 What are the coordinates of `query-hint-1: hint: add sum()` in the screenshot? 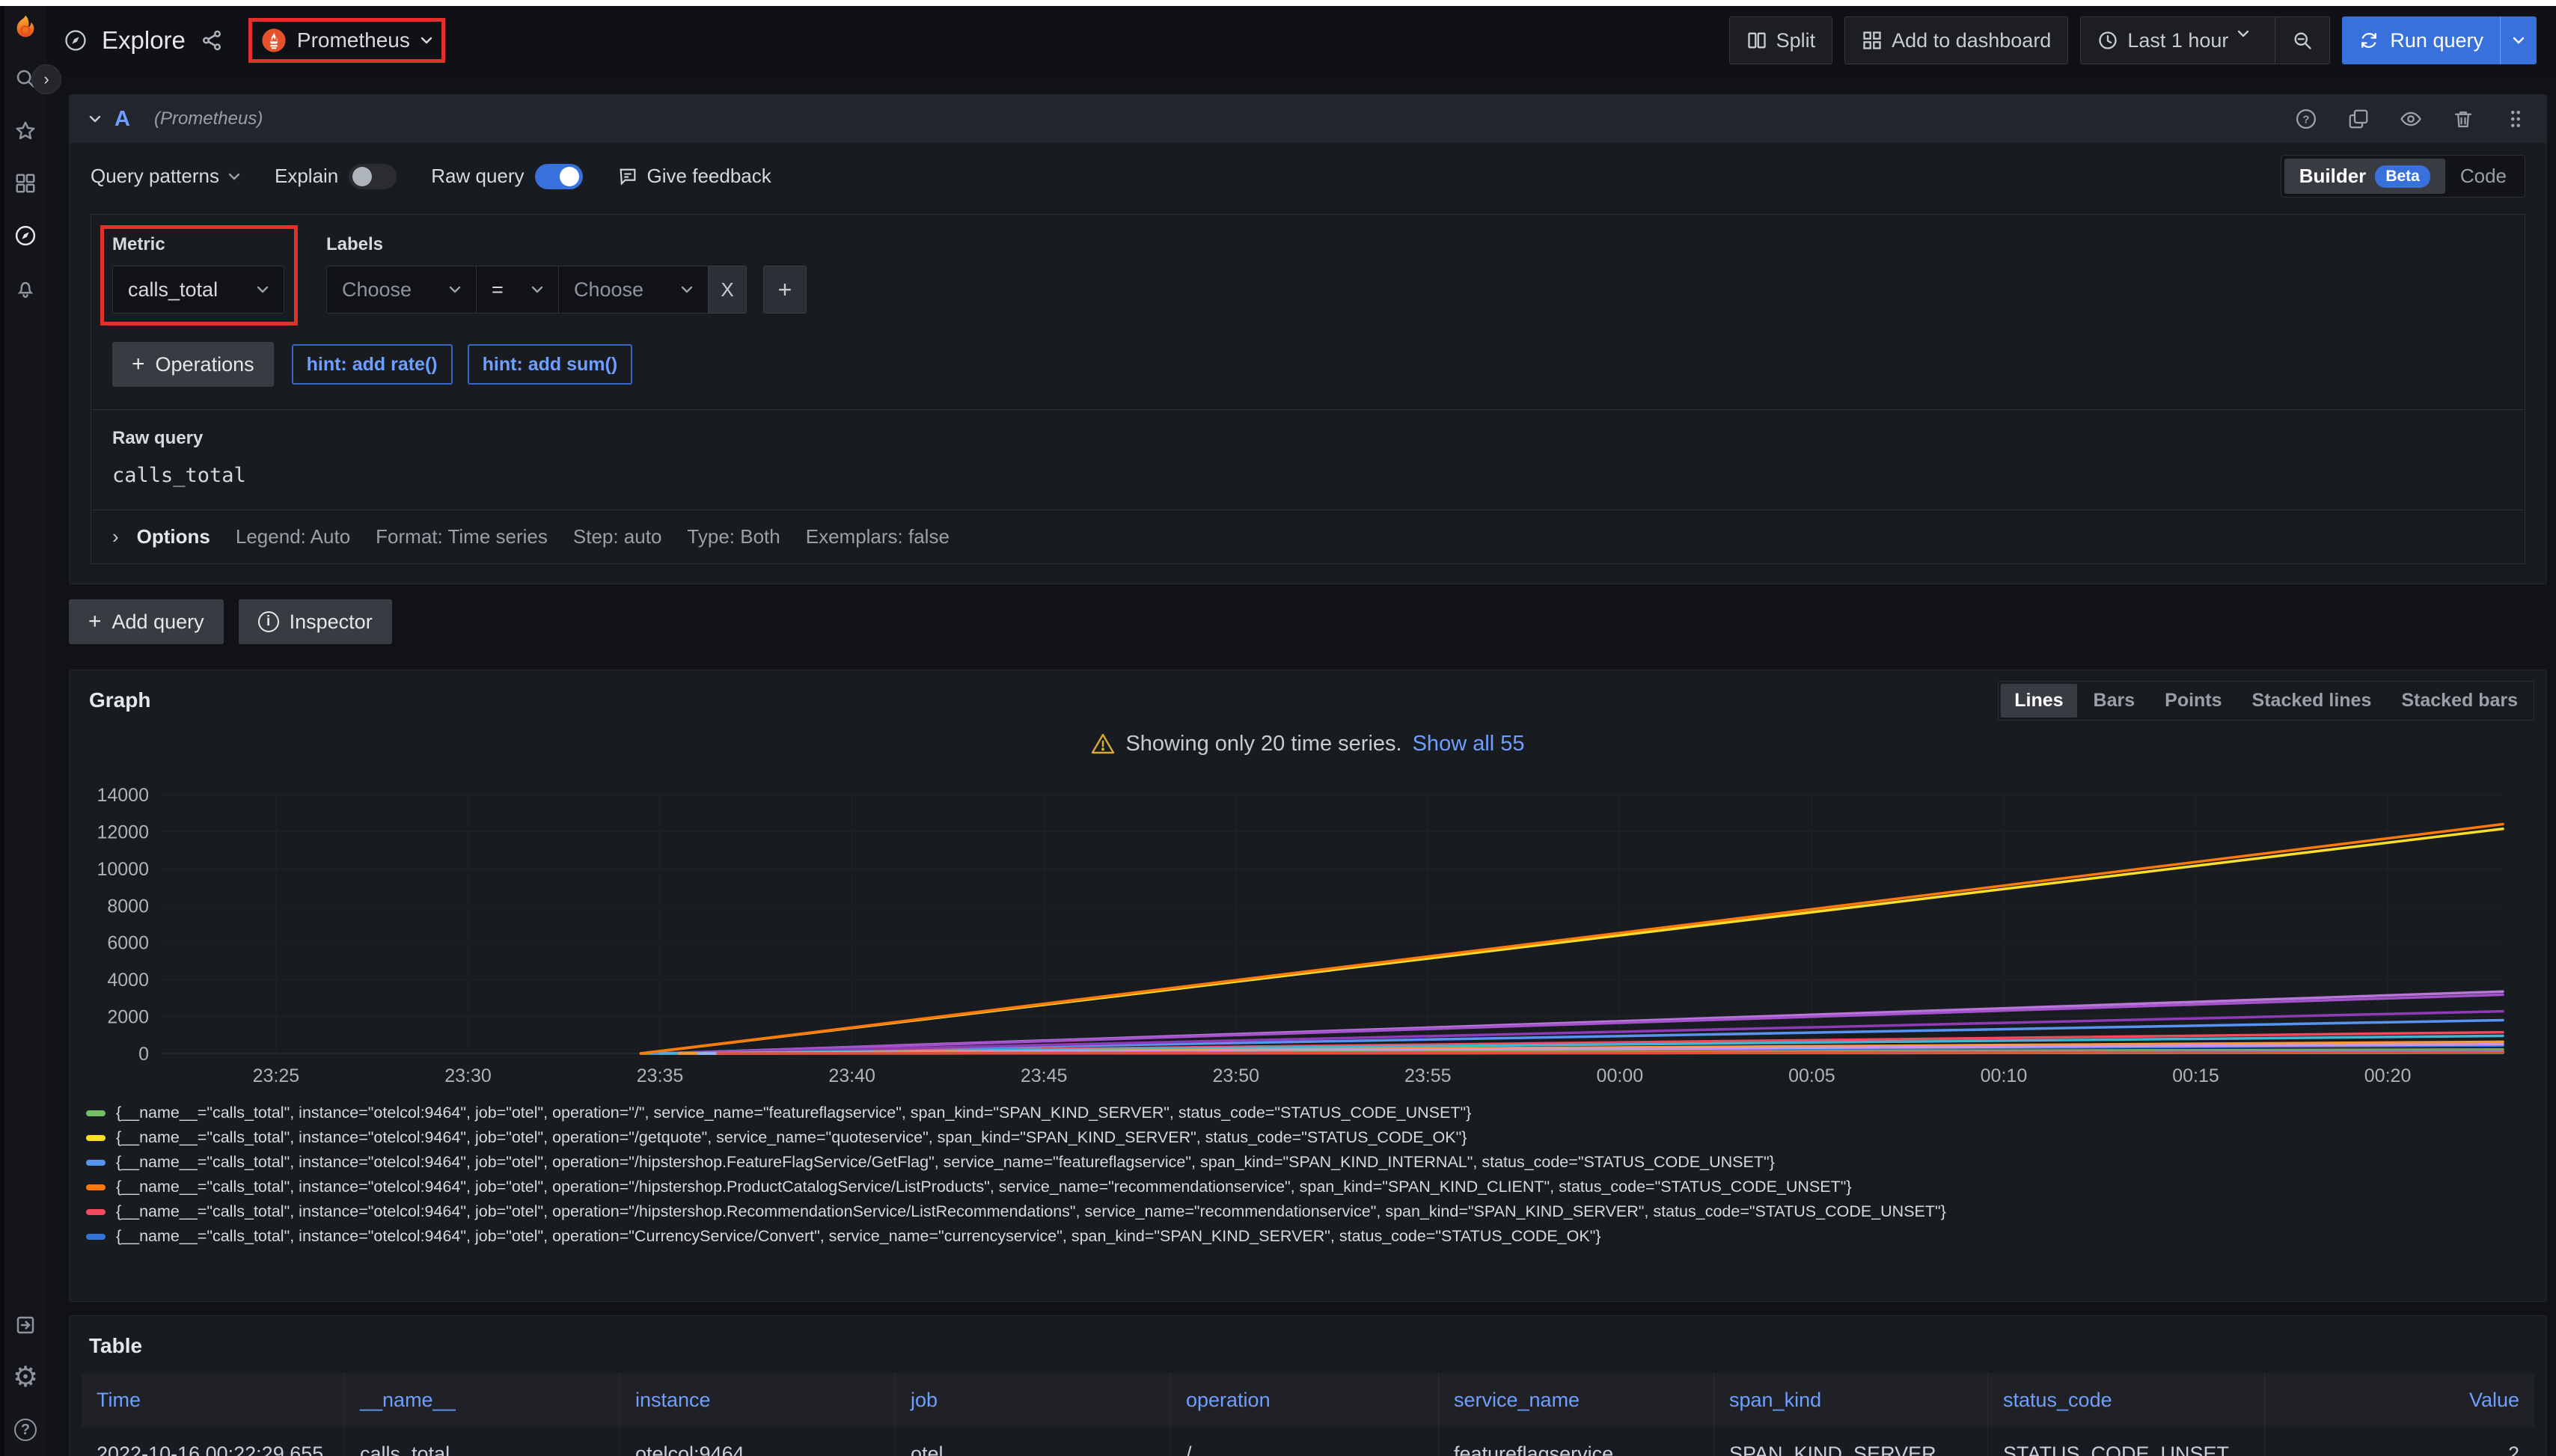 It's located at (550, 364).